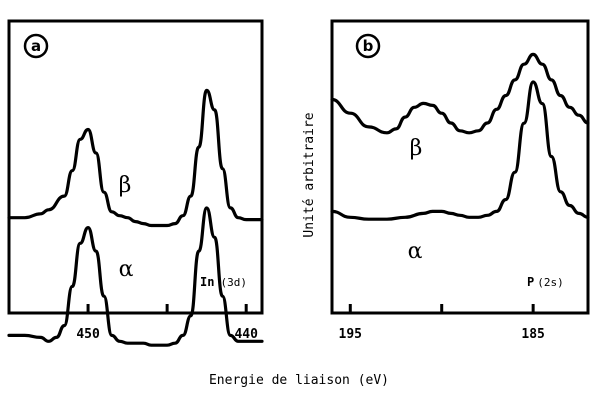  I want to click on panel-a-annotation: In (3d), so click(223, 282).